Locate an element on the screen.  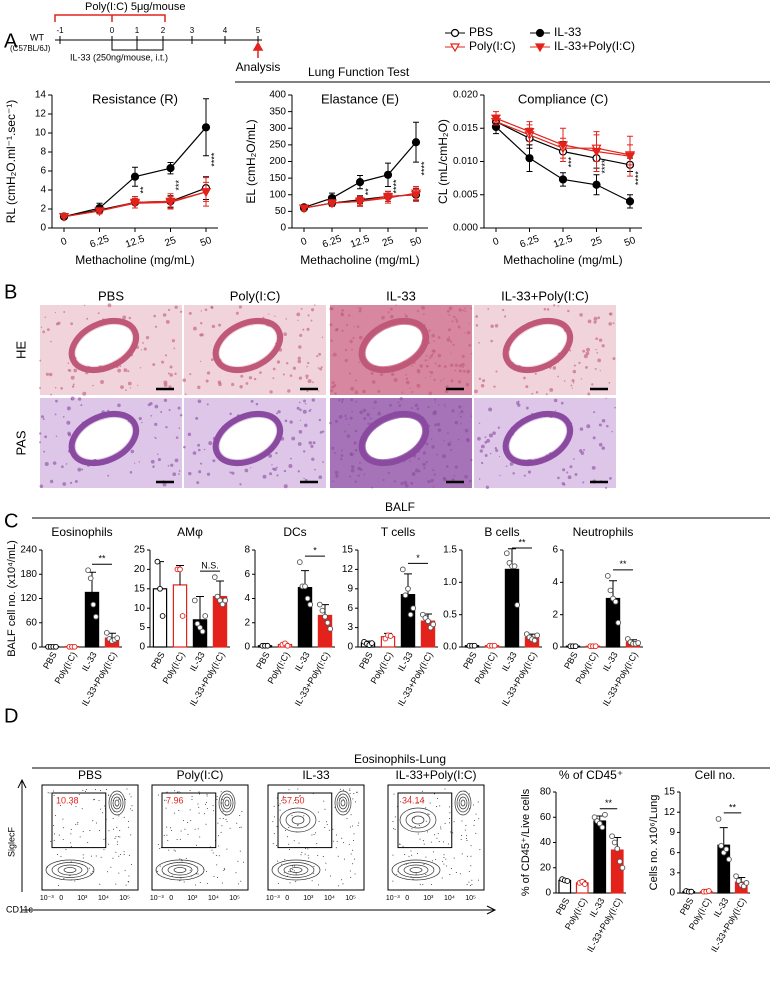
marker is located at coordinates (135, 176).